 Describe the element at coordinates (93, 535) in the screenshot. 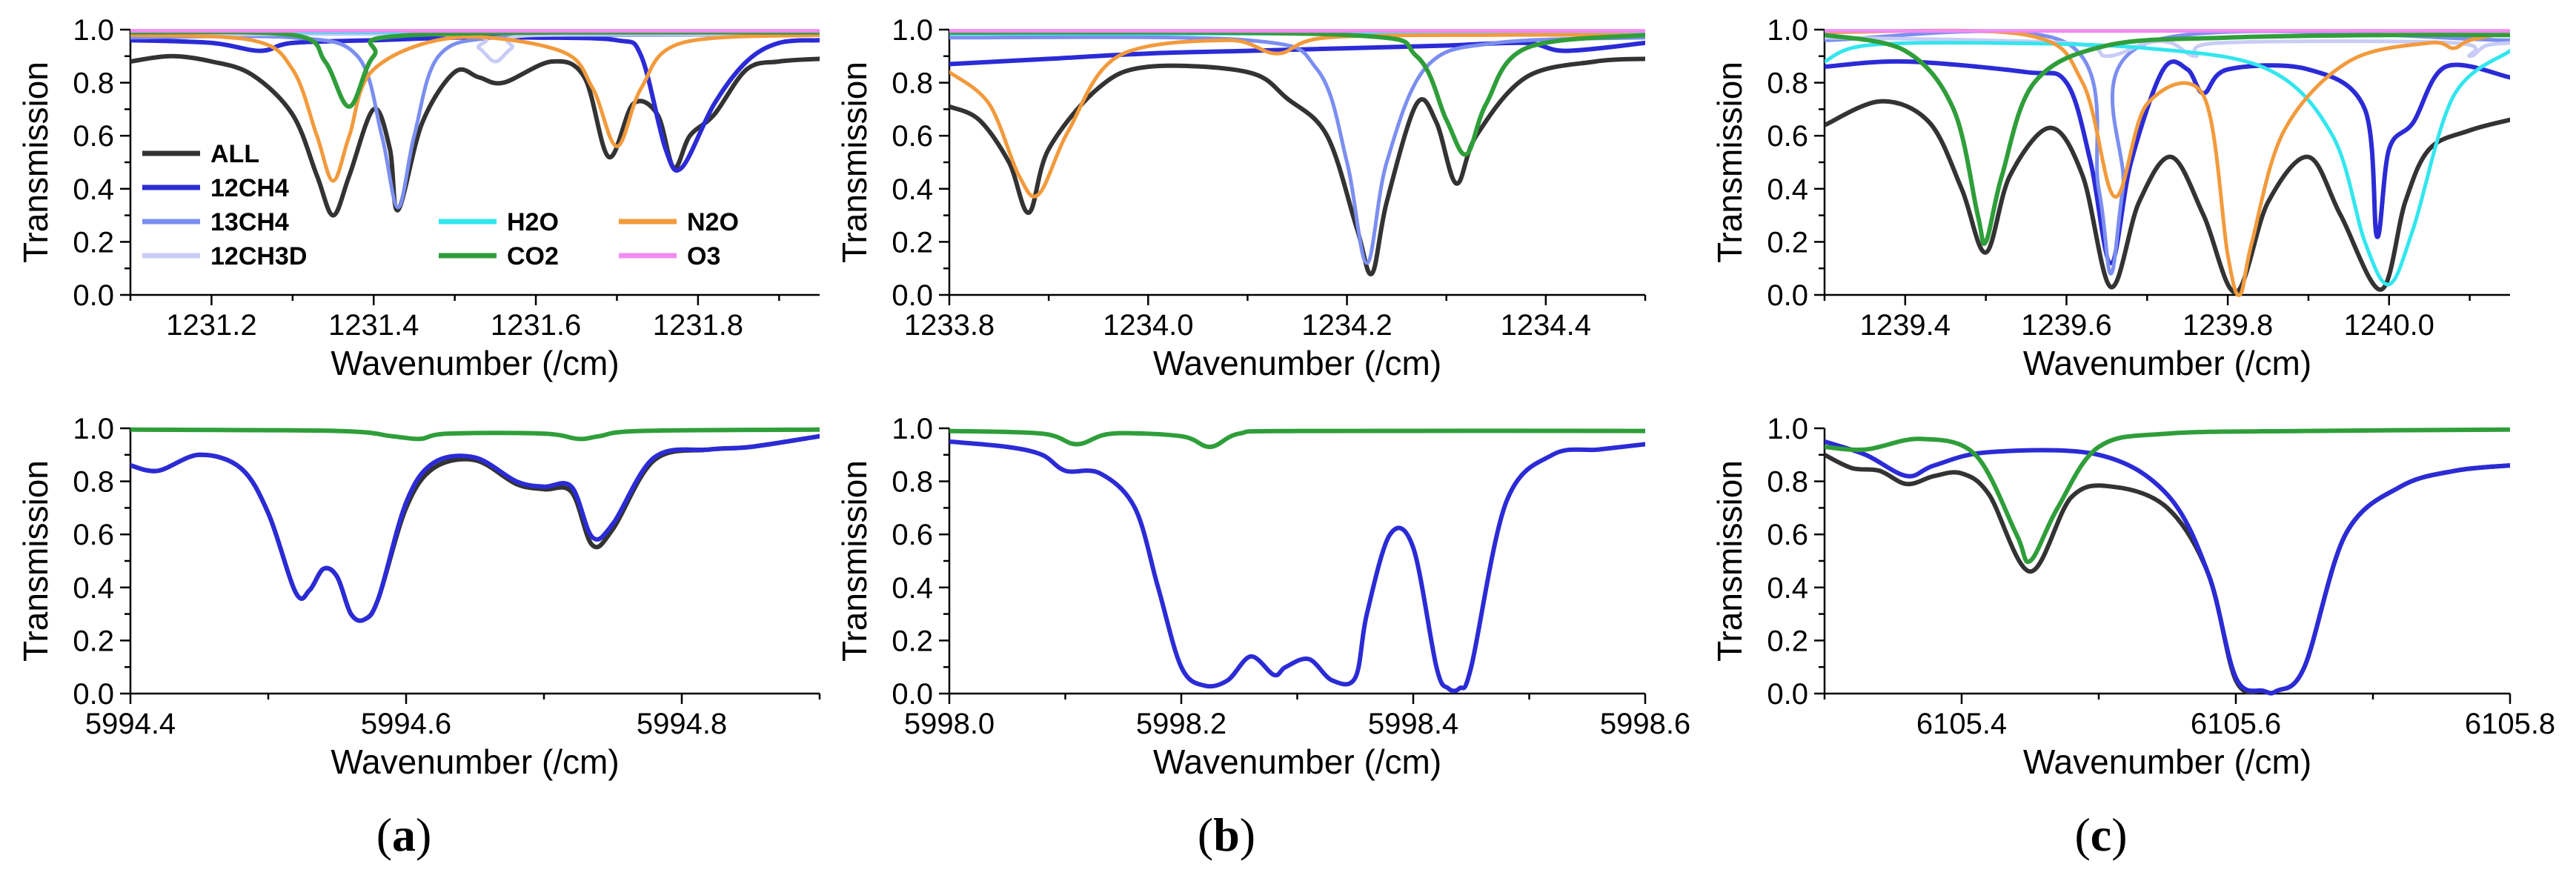

I see `y-tick-label-a-bottom: 0.6` at that location.